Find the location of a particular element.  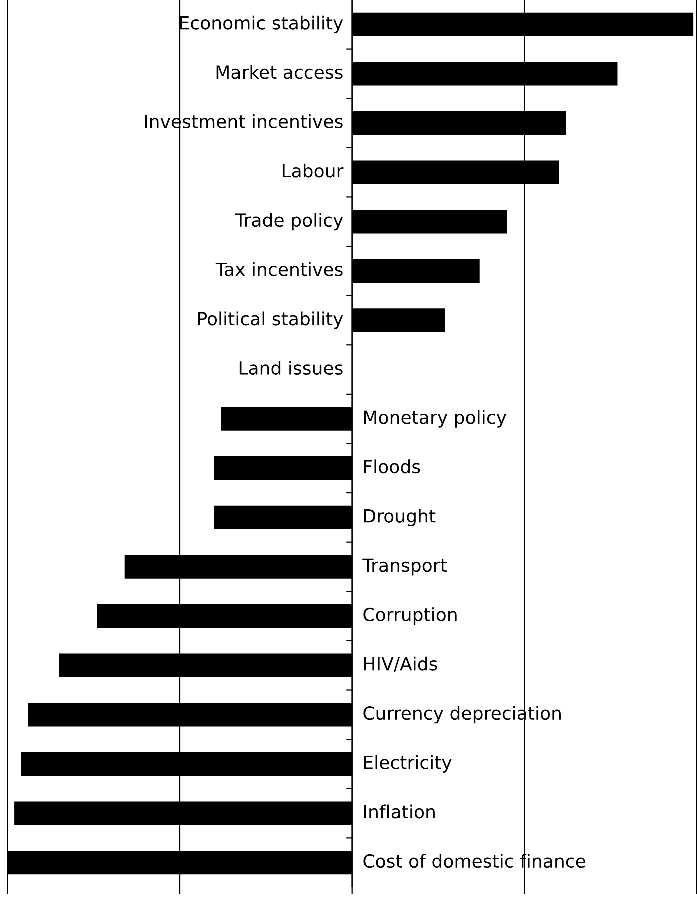

y-tick-label: Drought is located at coordinates (400, 517).